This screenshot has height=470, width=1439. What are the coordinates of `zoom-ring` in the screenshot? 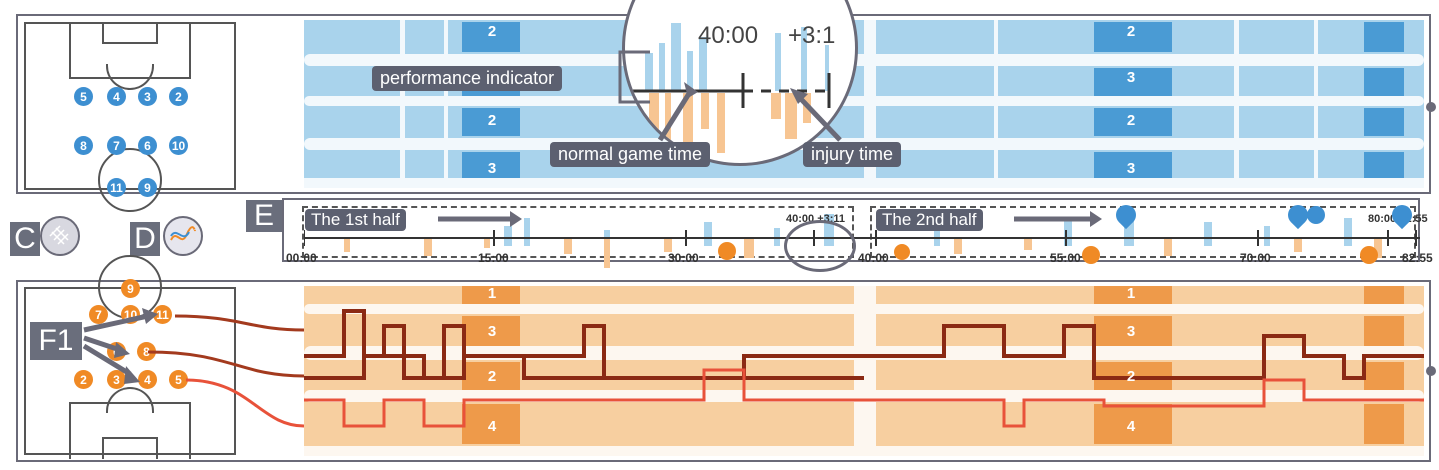 It's located at (820, 246).